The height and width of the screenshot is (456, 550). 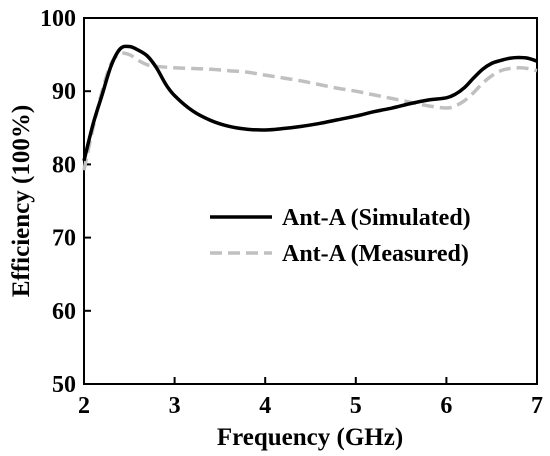 What do you see at coordinates (175, 406) in the screenshot?
I see `x-tick-label-1: 3` at bounding box center [175, 406].